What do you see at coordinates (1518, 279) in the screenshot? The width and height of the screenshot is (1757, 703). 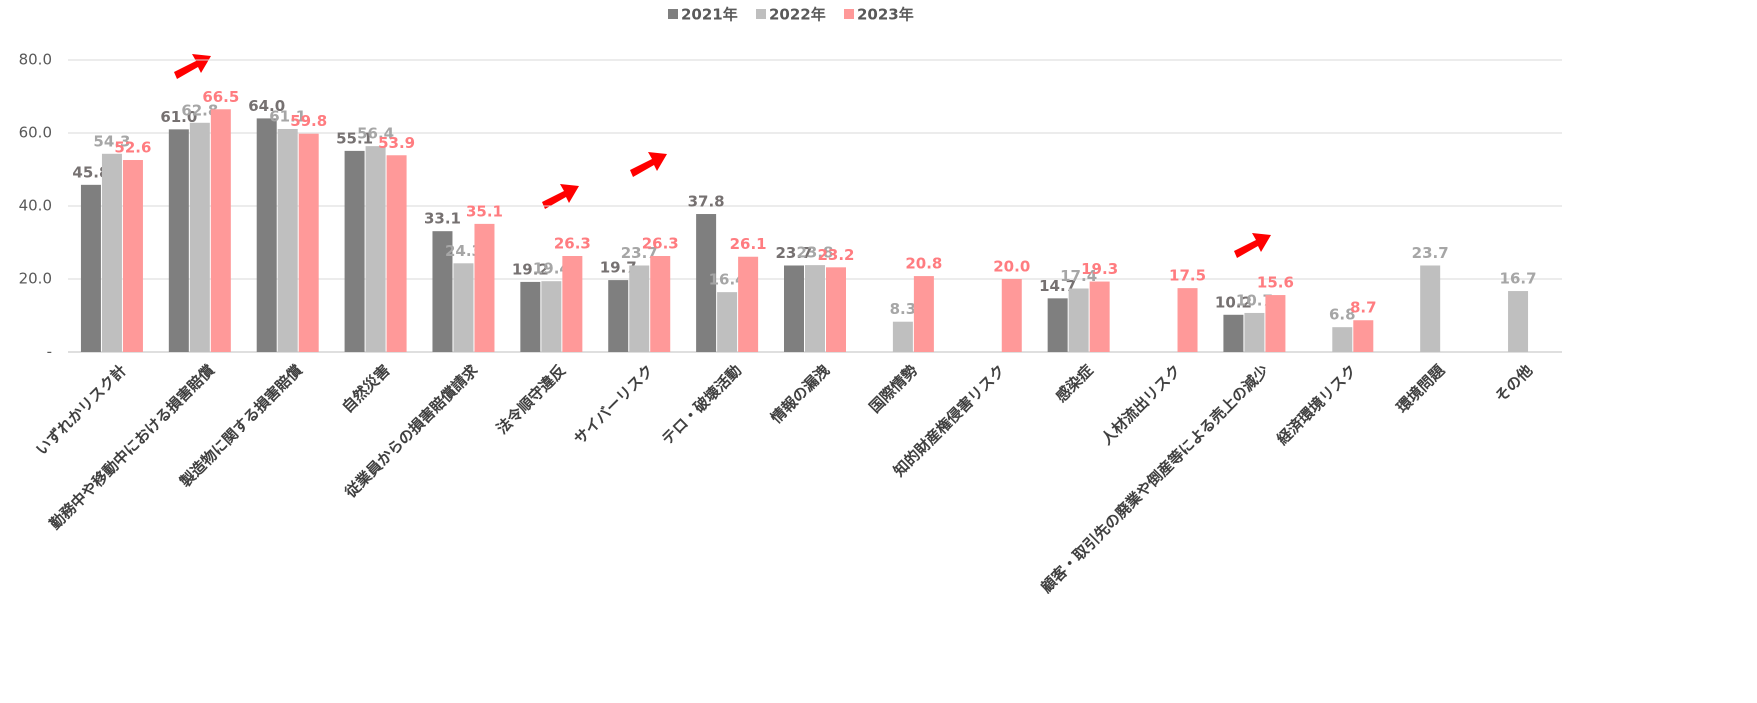 I see `value-label: 16.7` at bounding box center [1518, 279].